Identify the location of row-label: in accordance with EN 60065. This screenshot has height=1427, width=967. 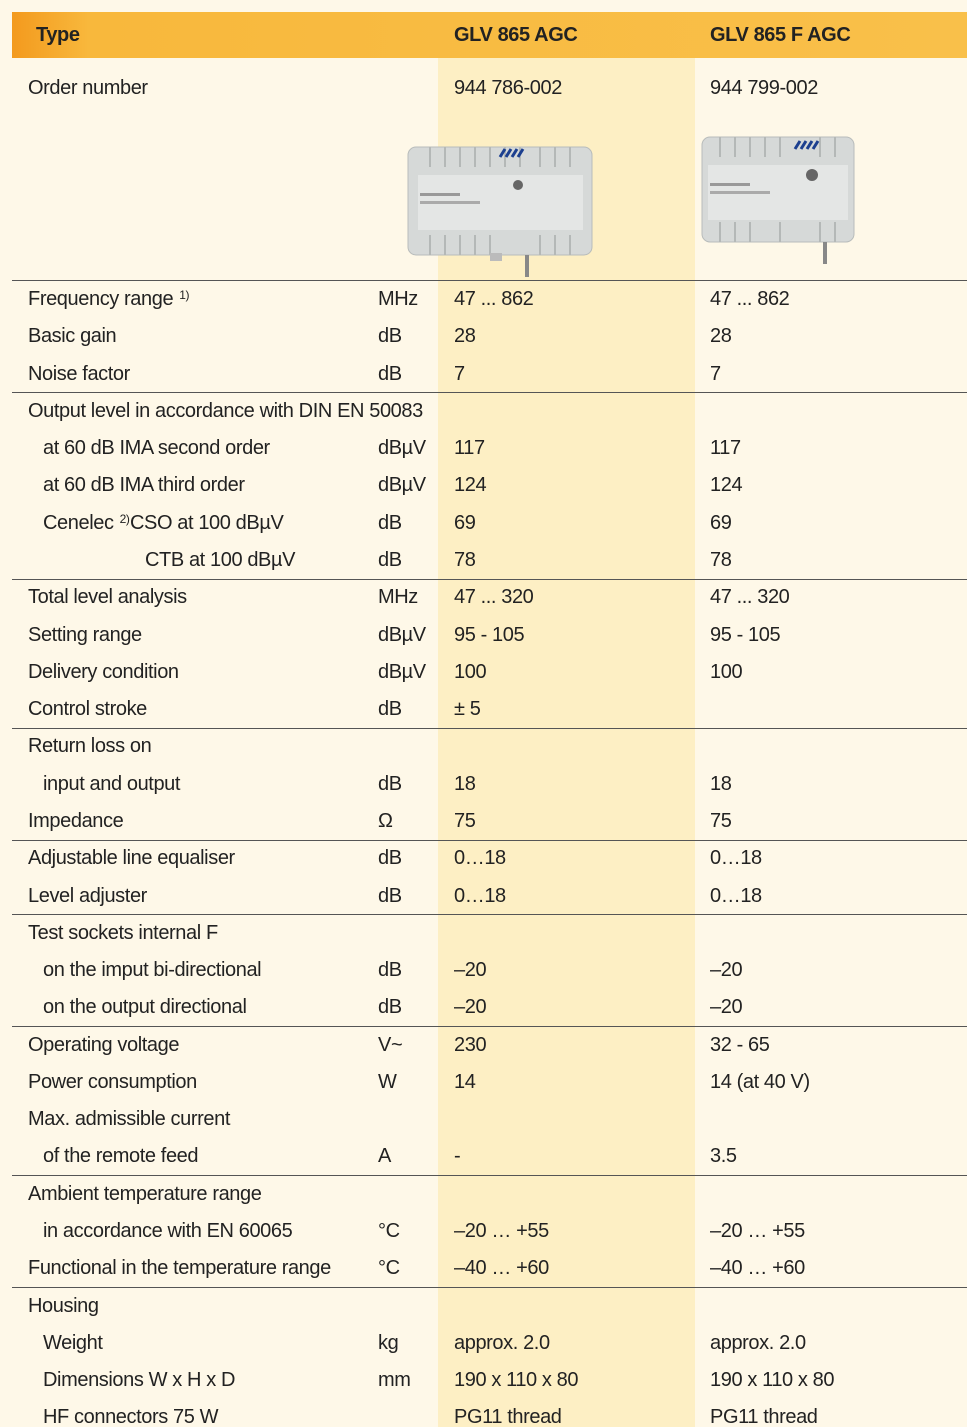
(168, 1231).